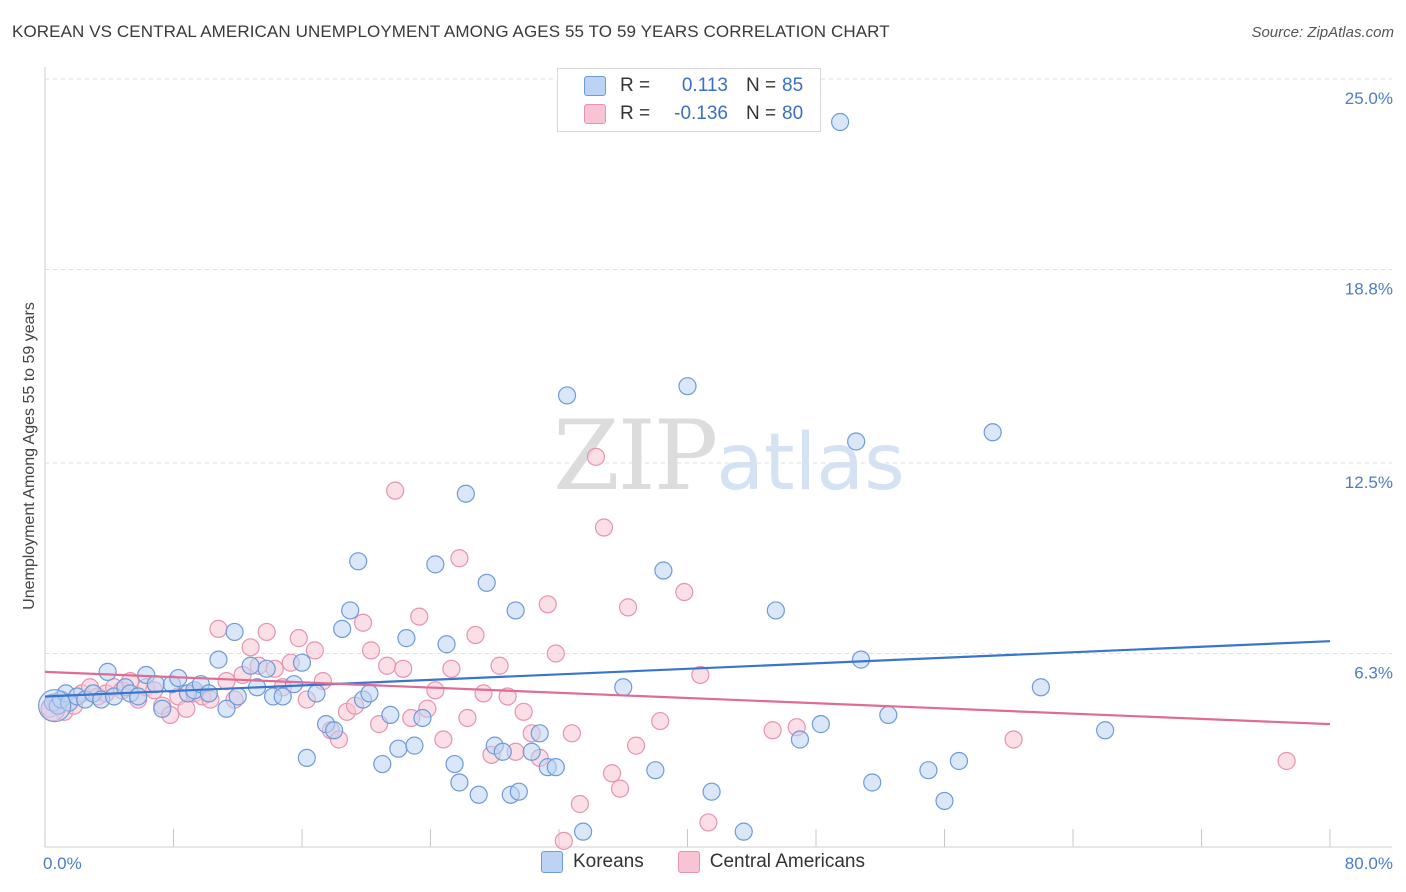 The height and width of the screenshot is (892, 1406). What do you see at coordinates (635, 456) in the screenshot?
I see `watermark-zip: ZIP` at bounding box center [635, 456].